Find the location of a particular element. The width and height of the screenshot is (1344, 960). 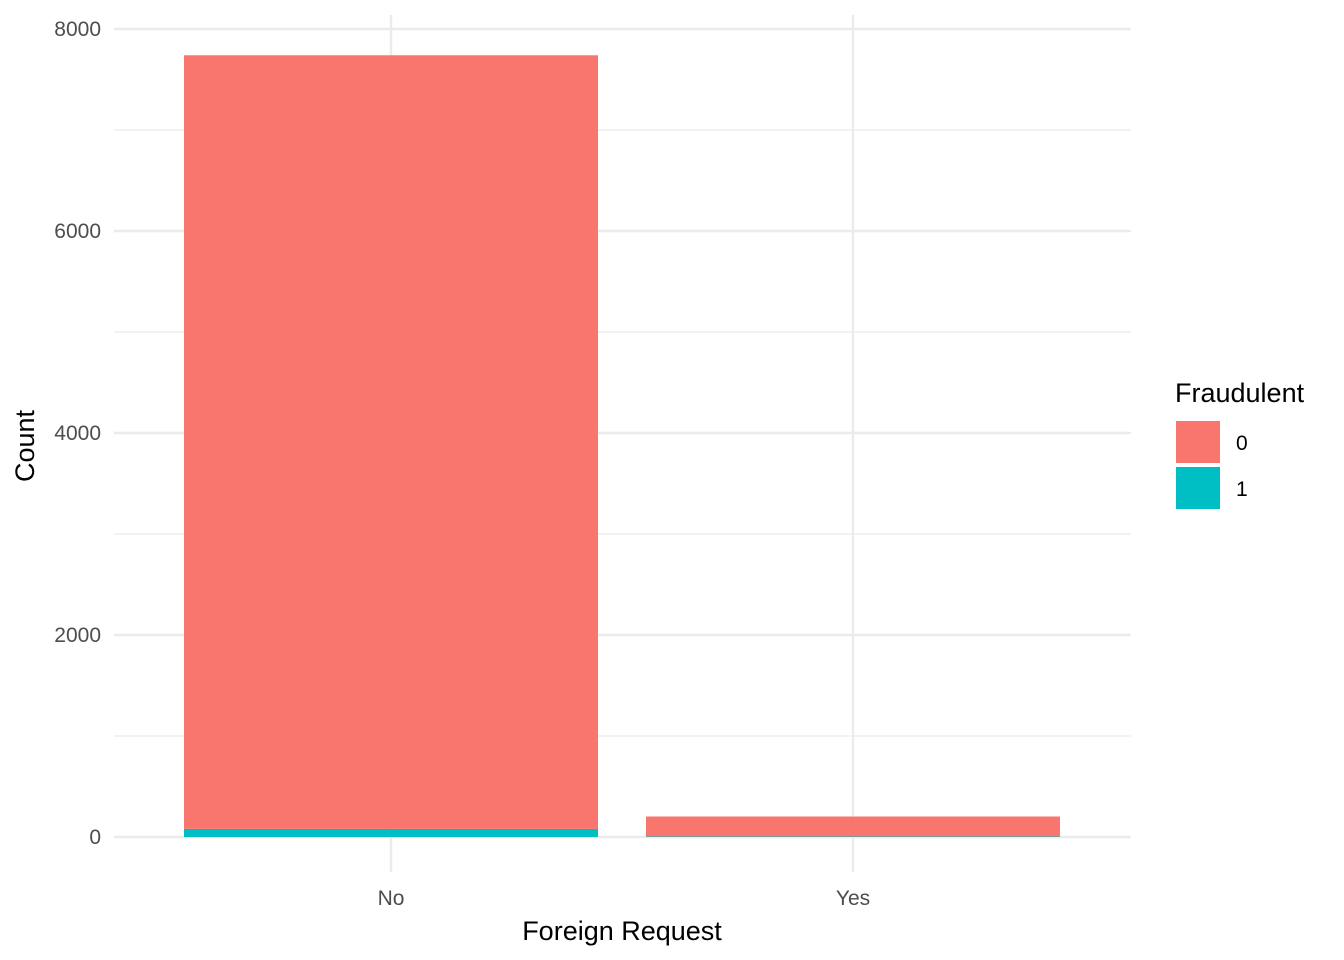

legend-label-0: 0 is located at coordinates (1242, 443).